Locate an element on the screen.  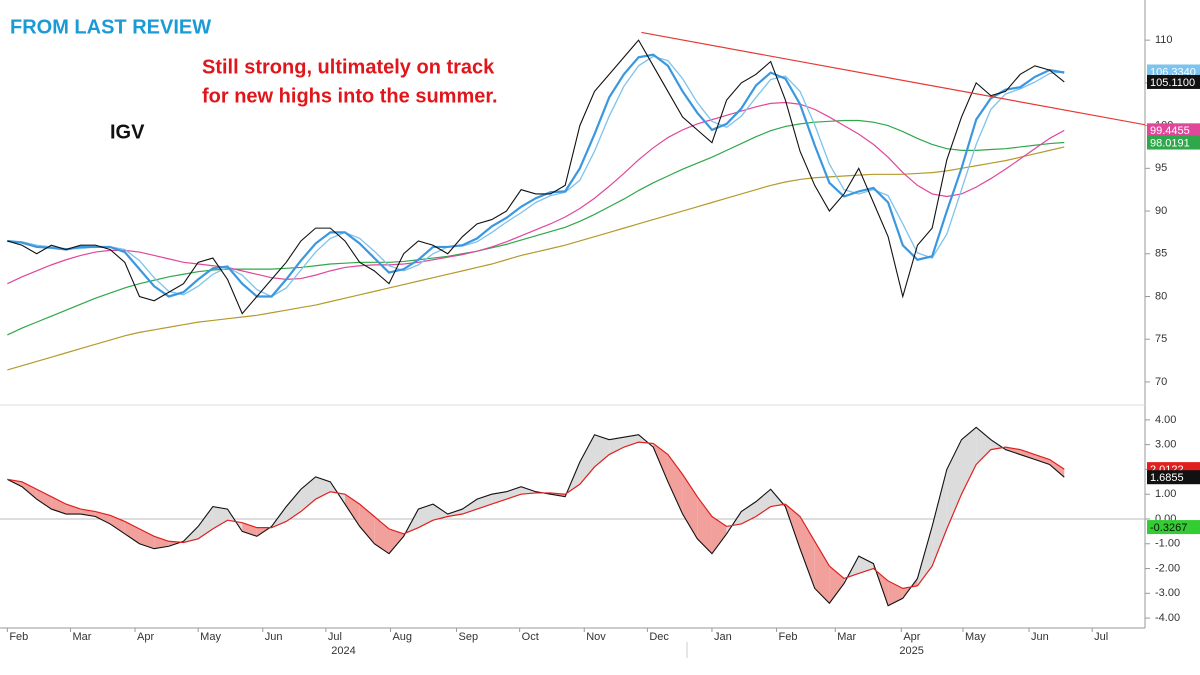
y-tick-label: 110 is located at coordinates (1164, 40).